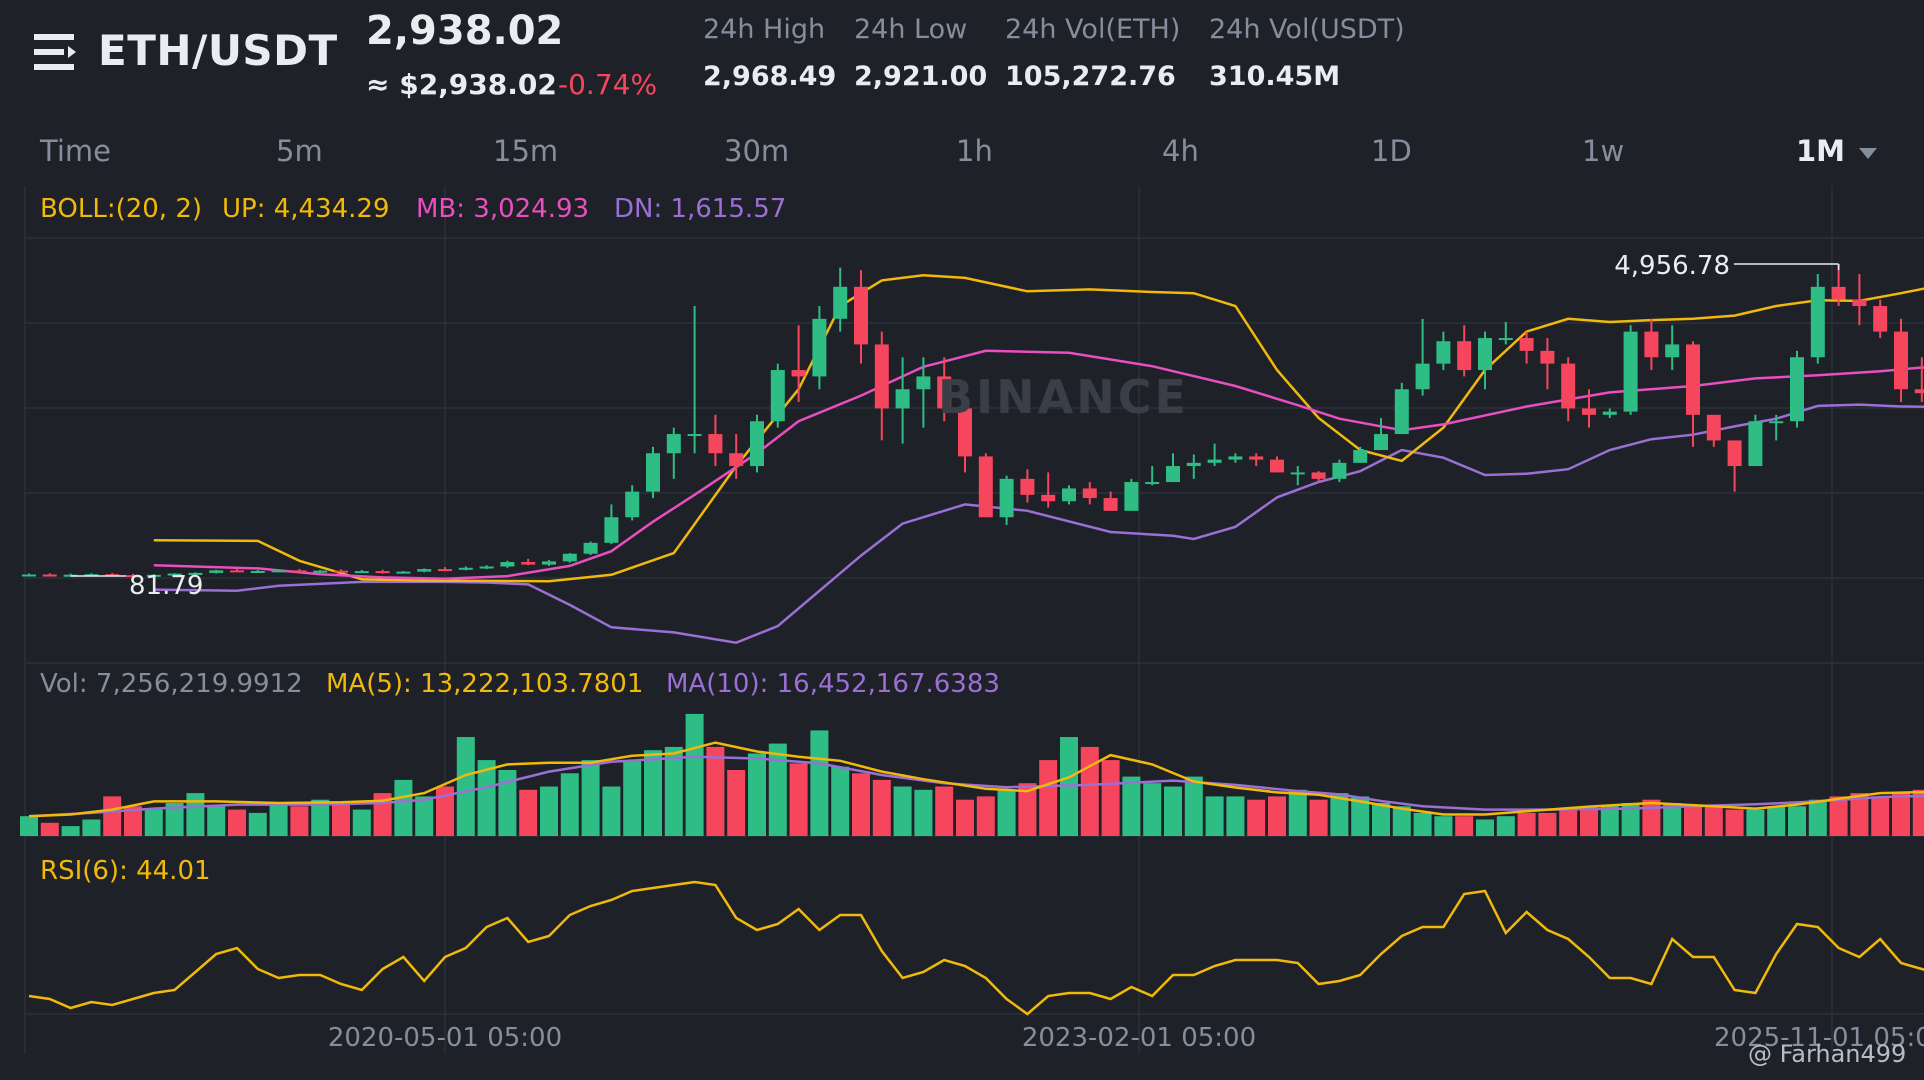 The image size is (1924, 1080). I want to click on stat-label: 24h Vol(USDT), so click(1307, 29).